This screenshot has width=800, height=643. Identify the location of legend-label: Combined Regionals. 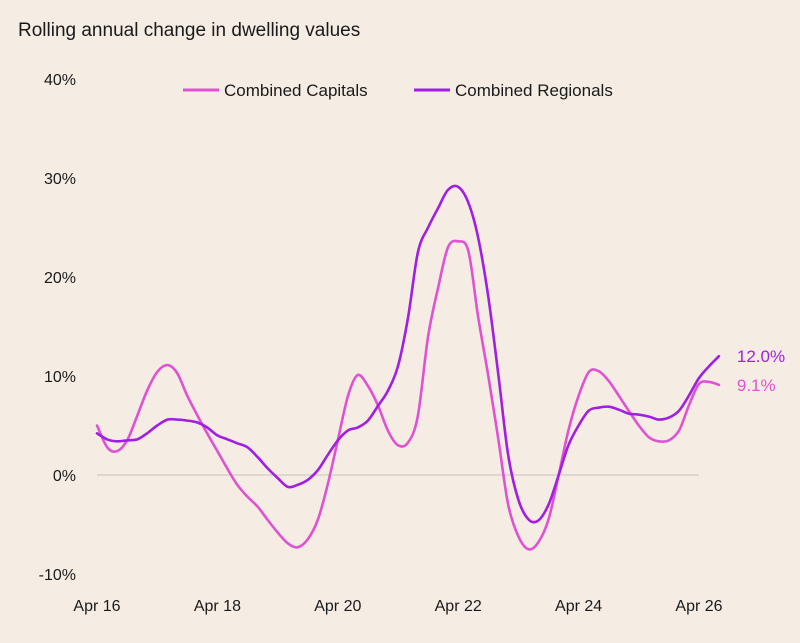
(534, 90).